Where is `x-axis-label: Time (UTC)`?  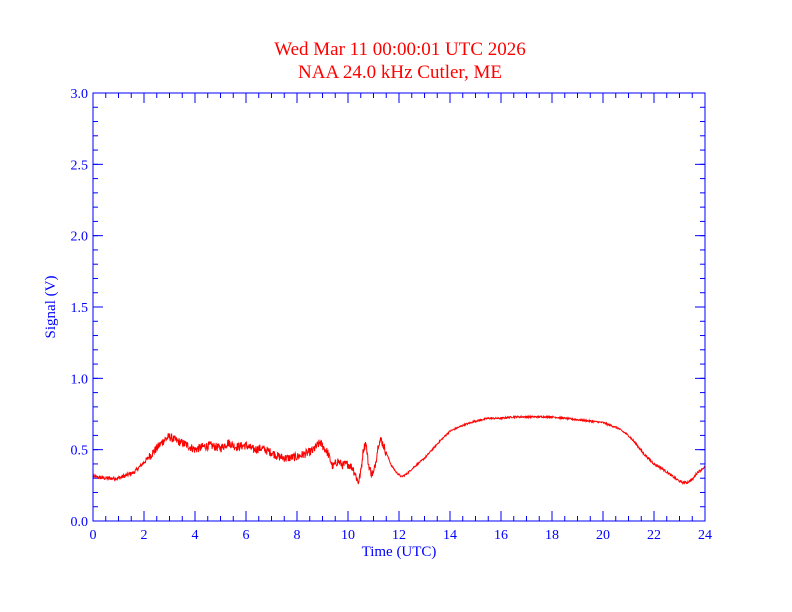 x-axis-label: Time (UTC) is located at coordinates (399, 552).